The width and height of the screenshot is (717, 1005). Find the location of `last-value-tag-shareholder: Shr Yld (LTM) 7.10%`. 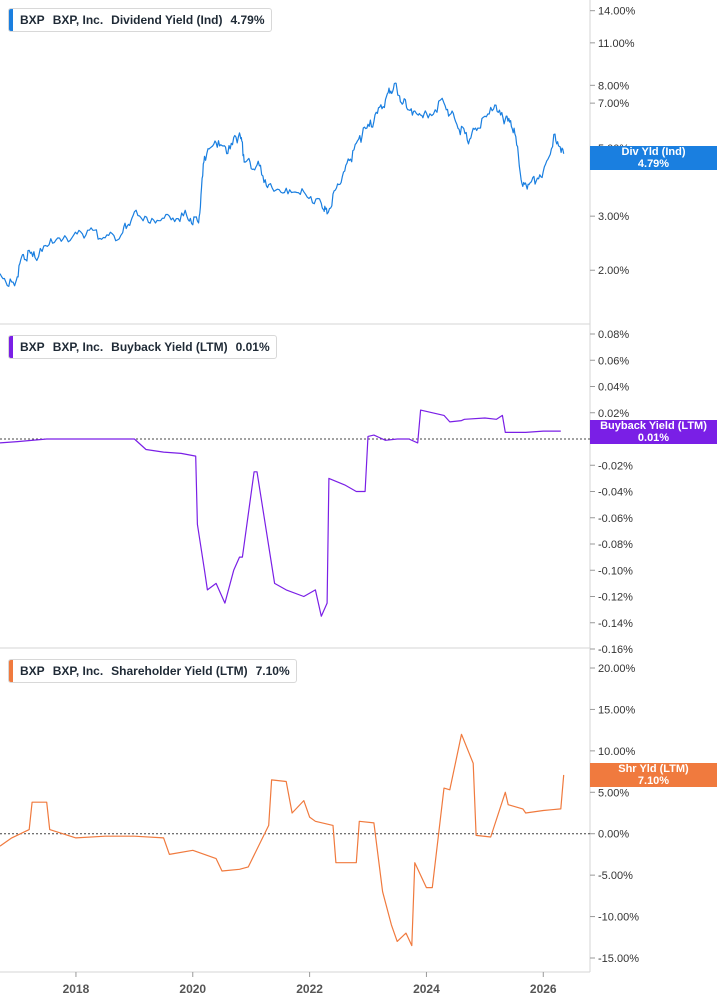

last-value-tag-shareholder: Shr Yld (LTM) 7.10% is located at coordinates (653, 775).